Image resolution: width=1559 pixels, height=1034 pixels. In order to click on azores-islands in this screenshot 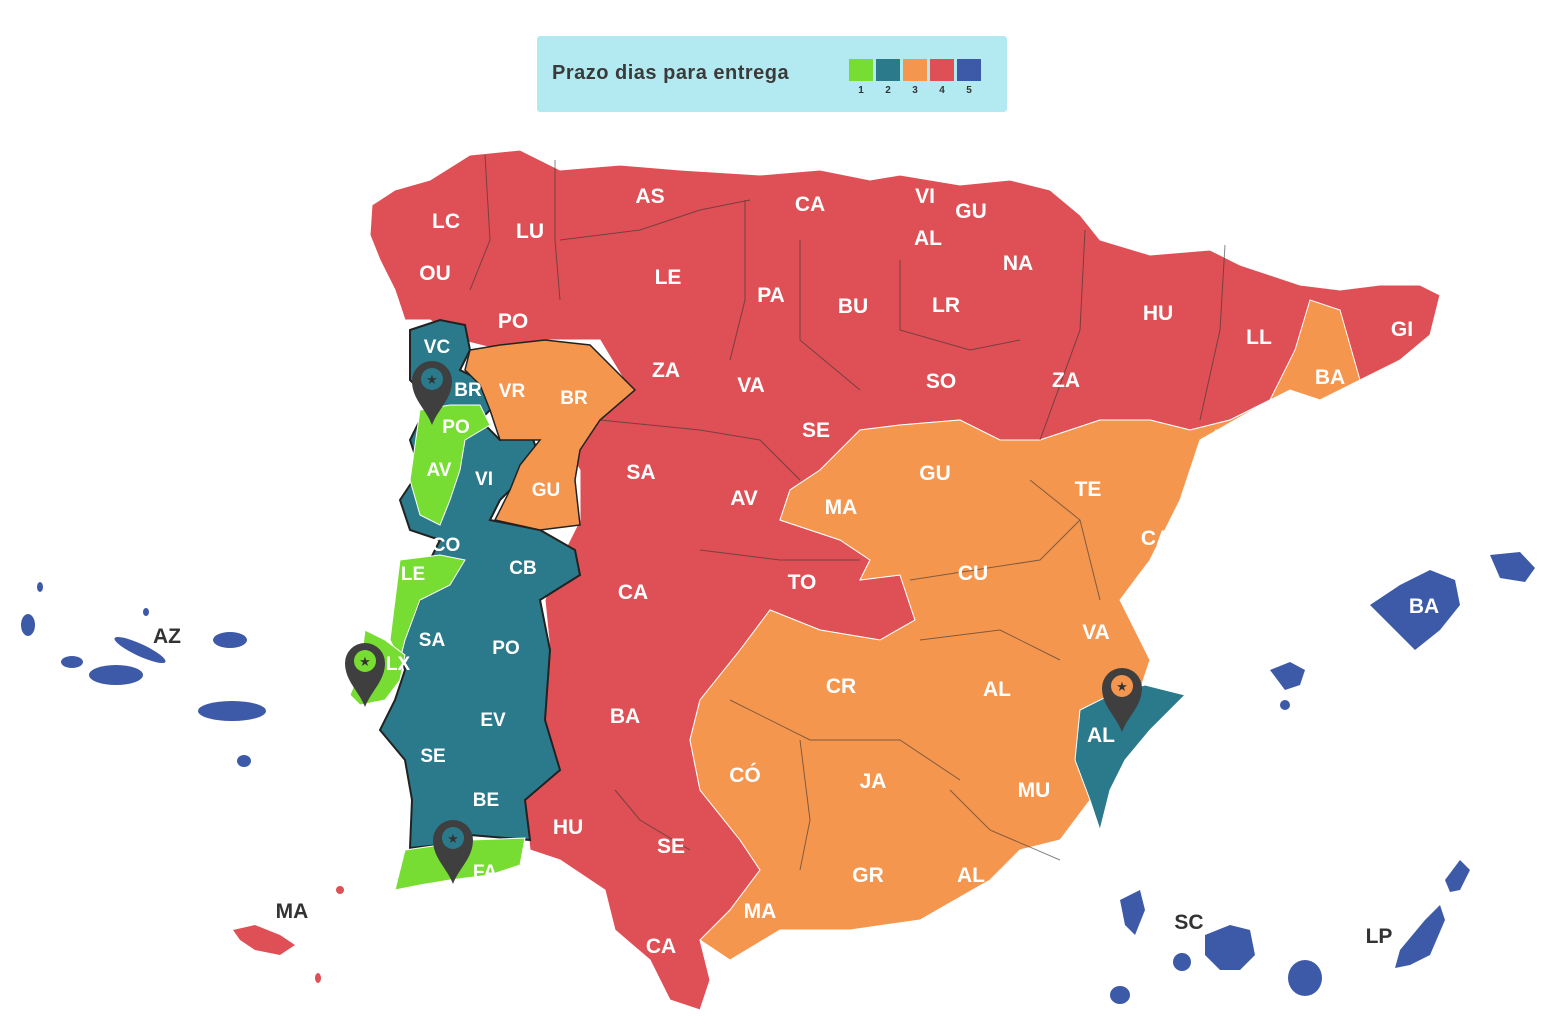, I will do `click(143, 674)`.